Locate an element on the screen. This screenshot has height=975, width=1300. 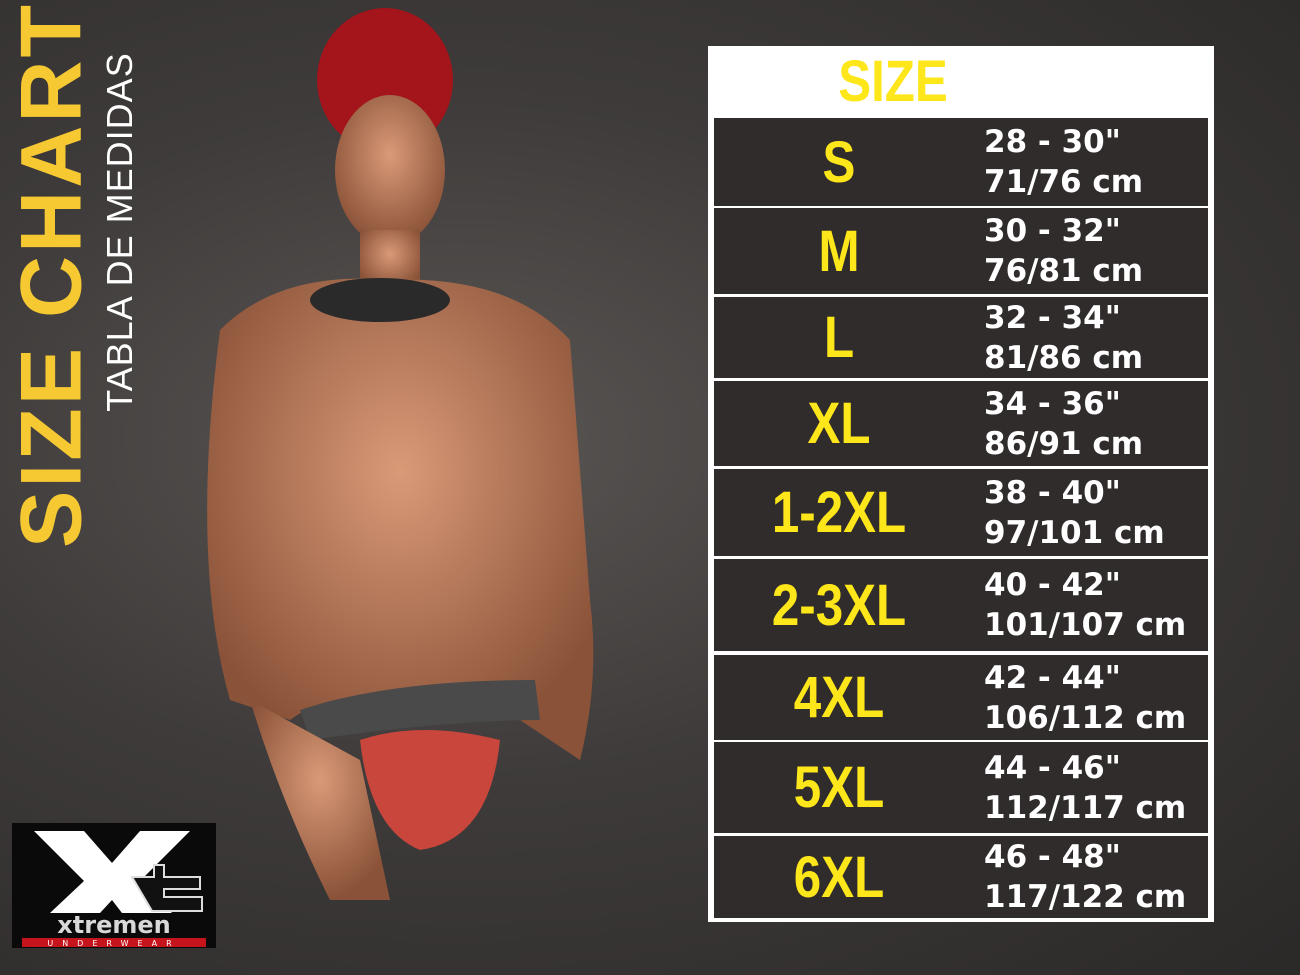
waist-cm: 76/81 cm is located at coordinates (1064, 271).